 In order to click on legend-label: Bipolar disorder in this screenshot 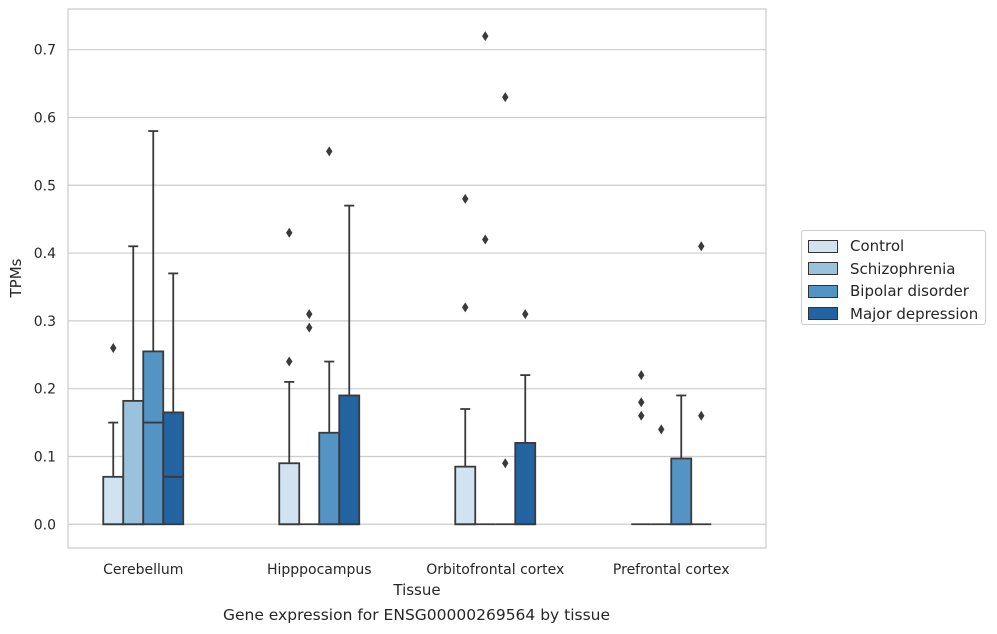, I will do `click(909, 291)`.